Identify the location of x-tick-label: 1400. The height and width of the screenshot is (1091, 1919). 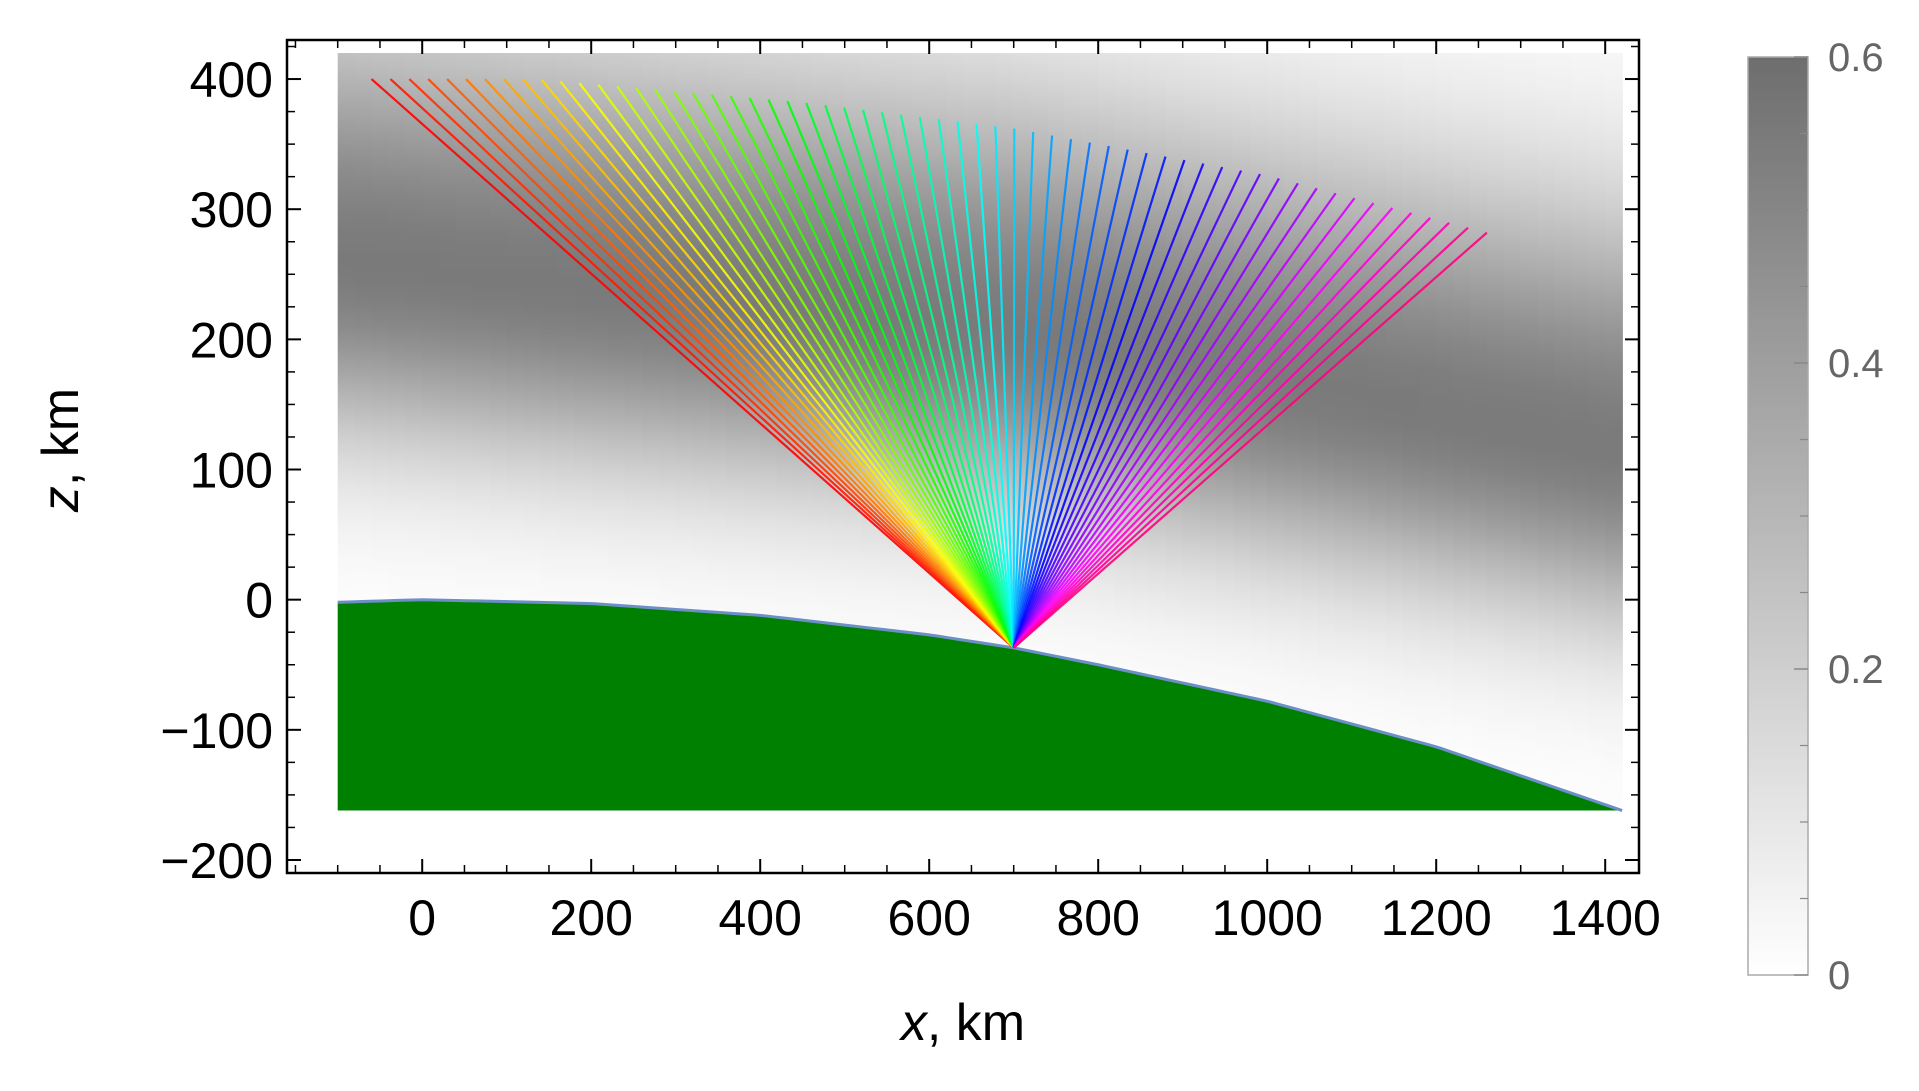
(1605, 918).